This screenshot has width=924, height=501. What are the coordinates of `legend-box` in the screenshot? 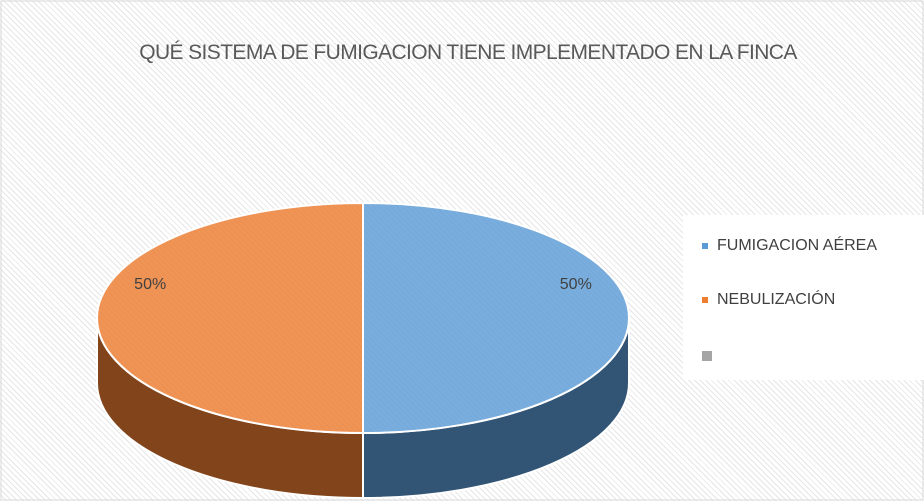 It's located at (803, 297).